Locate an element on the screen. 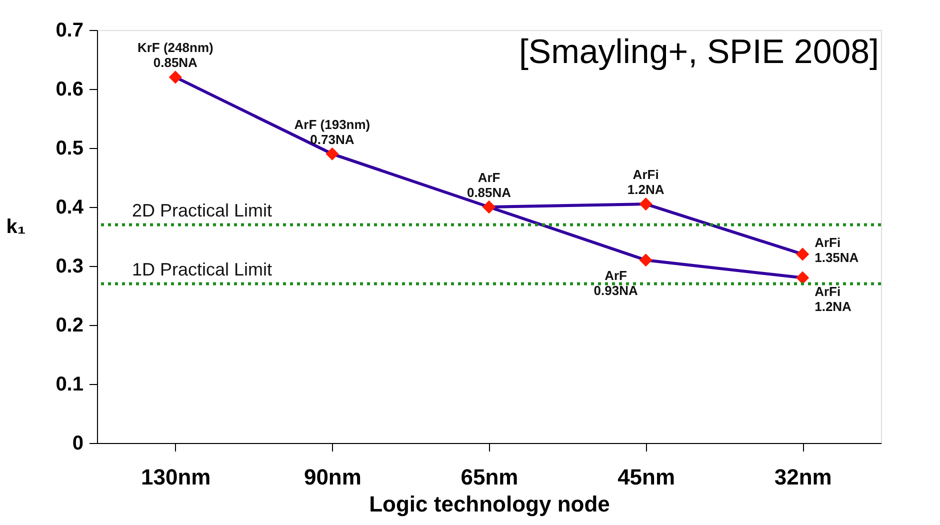 The width and height of the screenshot is (940, 525). annotation: [Smayling+, SPIE 2008] is located at coordinates (698, 52).